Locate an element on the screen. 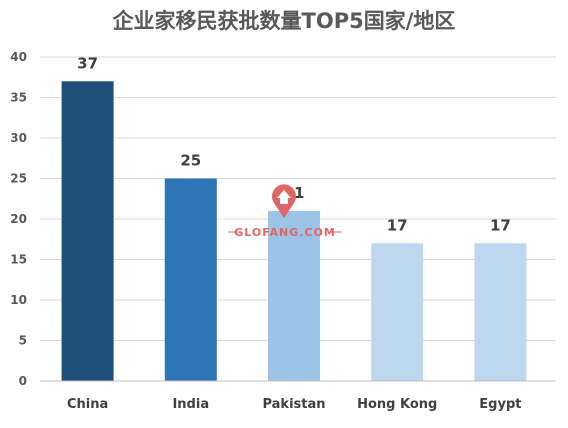  bar-india is located at coordinates (190, 279).